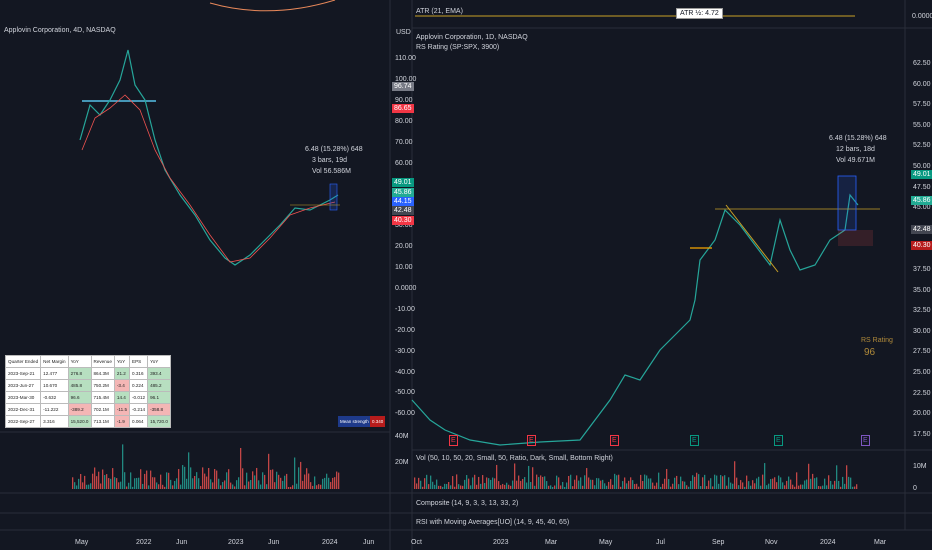 The height and width of the screenshot is (550, 932). Describe the element at coordinates (752, 238) in the screenshot. I see `trend-line` at that location.